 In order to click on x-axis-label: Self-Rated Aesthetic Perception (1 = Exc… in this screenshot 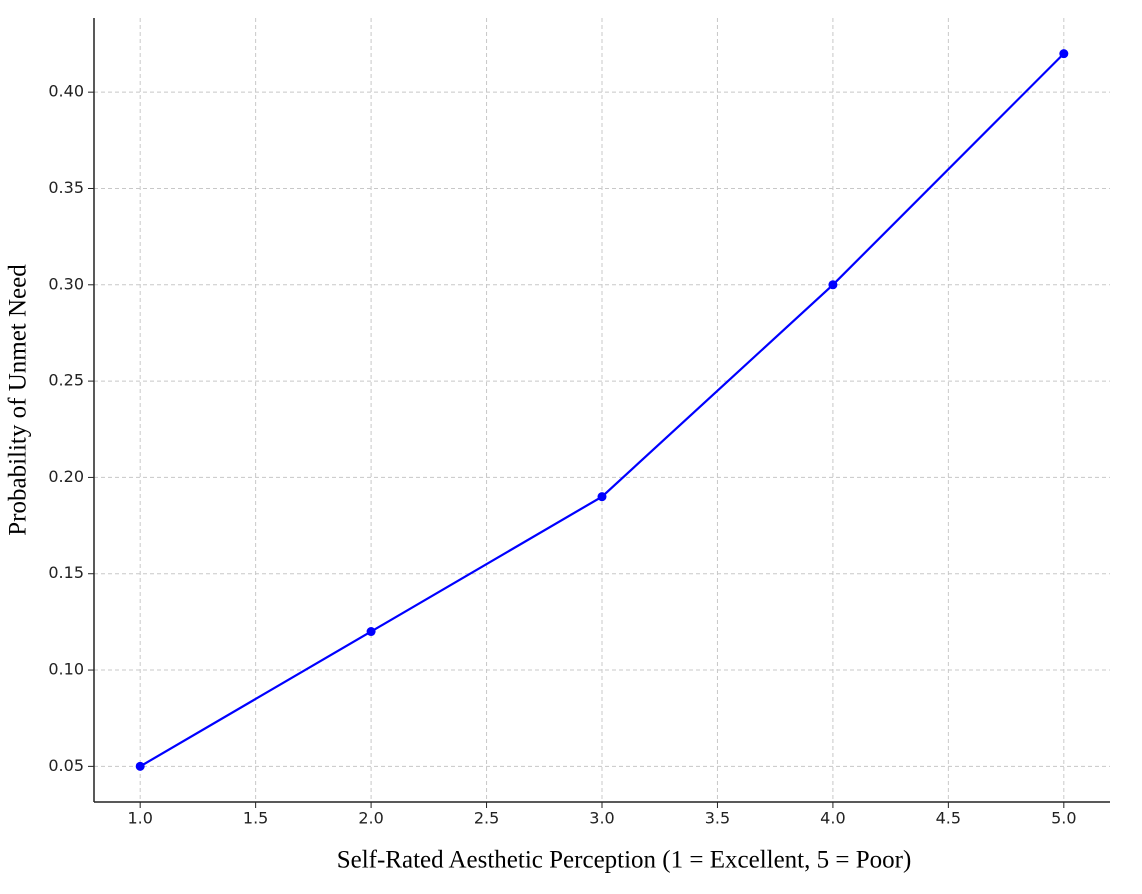, I will do `click(624, 860)`.